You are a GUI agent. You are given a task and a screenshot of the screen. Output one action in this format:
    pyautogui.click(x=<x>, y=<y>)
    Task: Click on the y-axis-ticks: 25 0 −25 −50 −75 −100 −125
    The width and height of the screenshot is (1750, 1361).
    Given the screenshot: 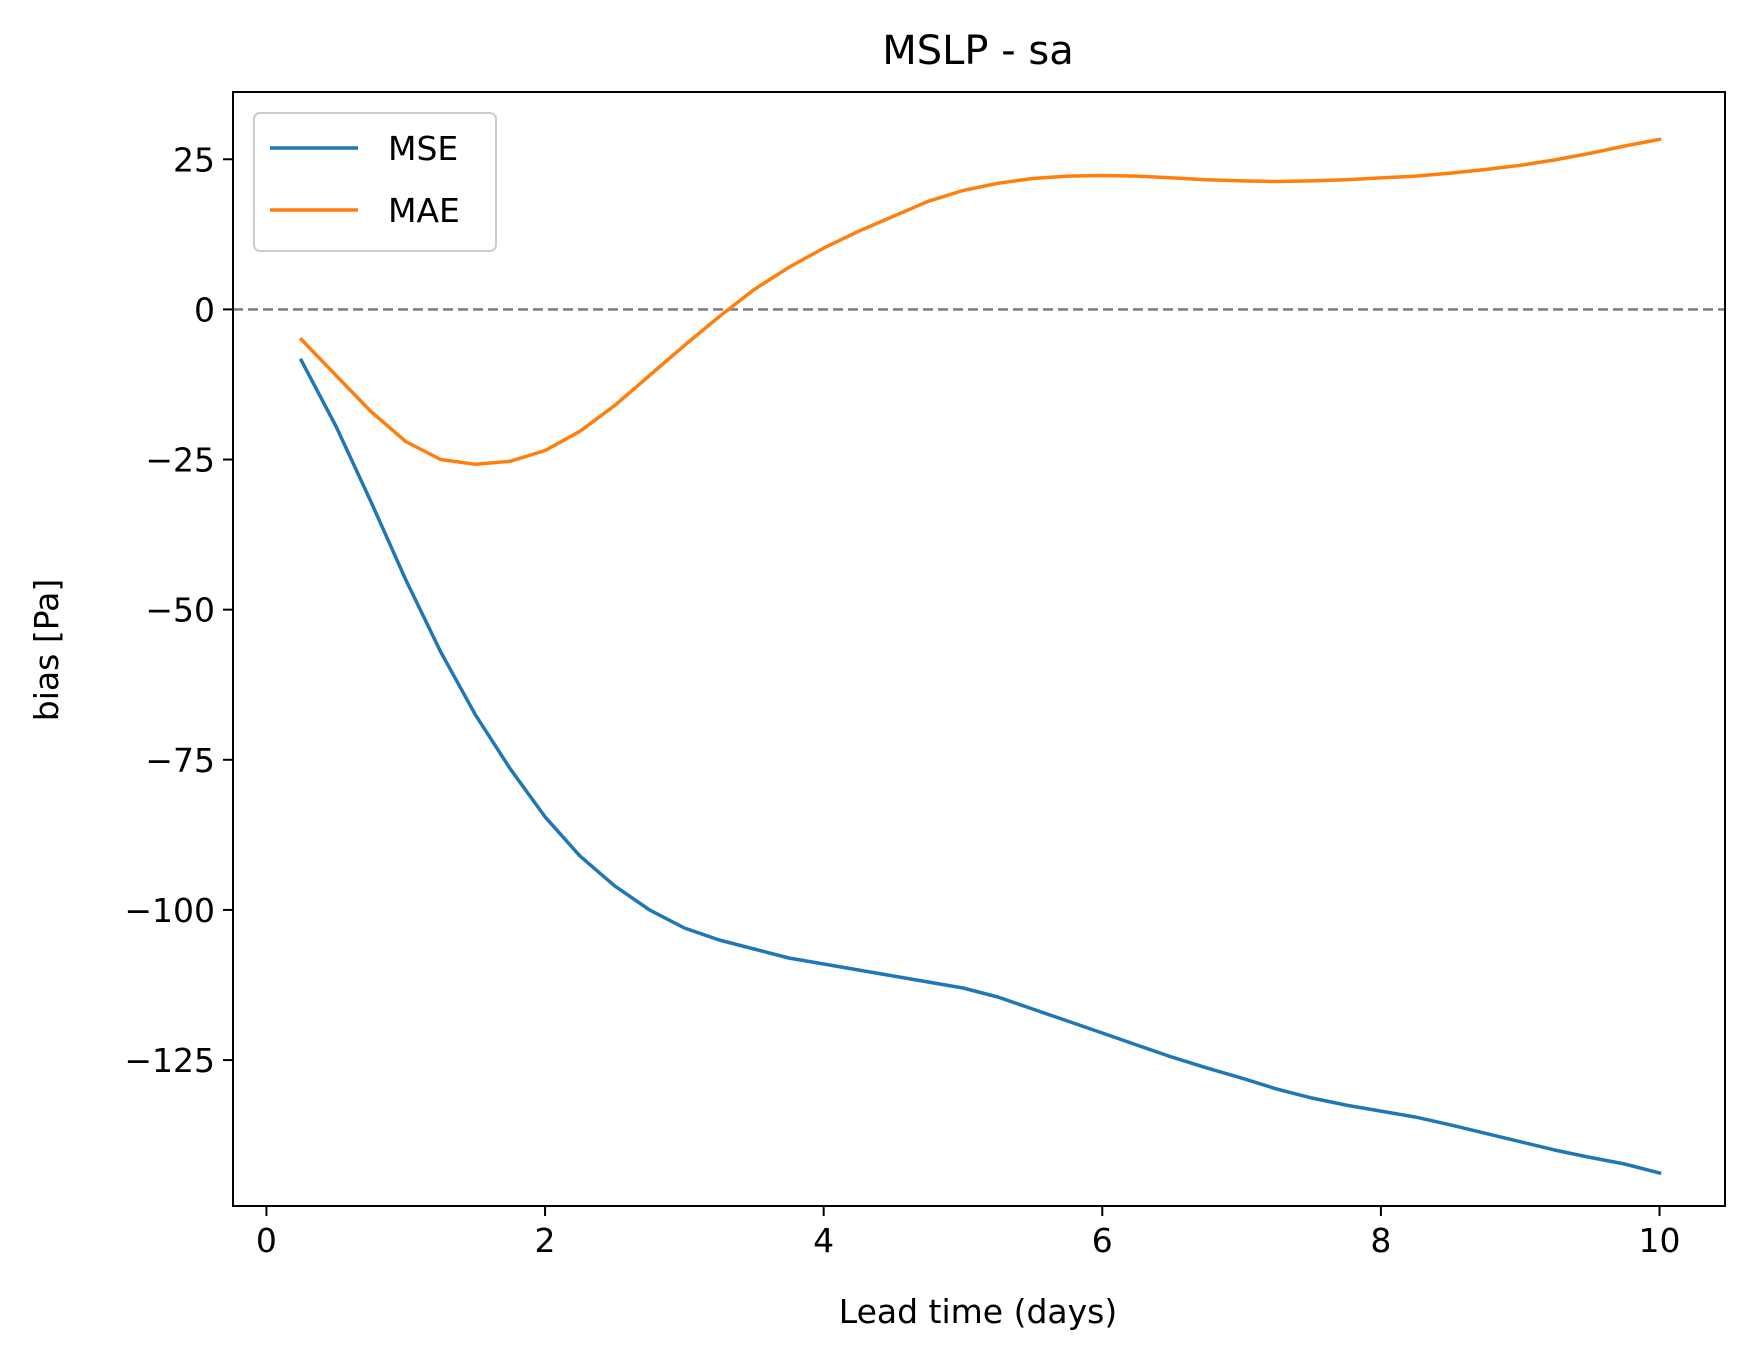 What is the action you would take?
    pyautogui.click(x=178, y=610)
    